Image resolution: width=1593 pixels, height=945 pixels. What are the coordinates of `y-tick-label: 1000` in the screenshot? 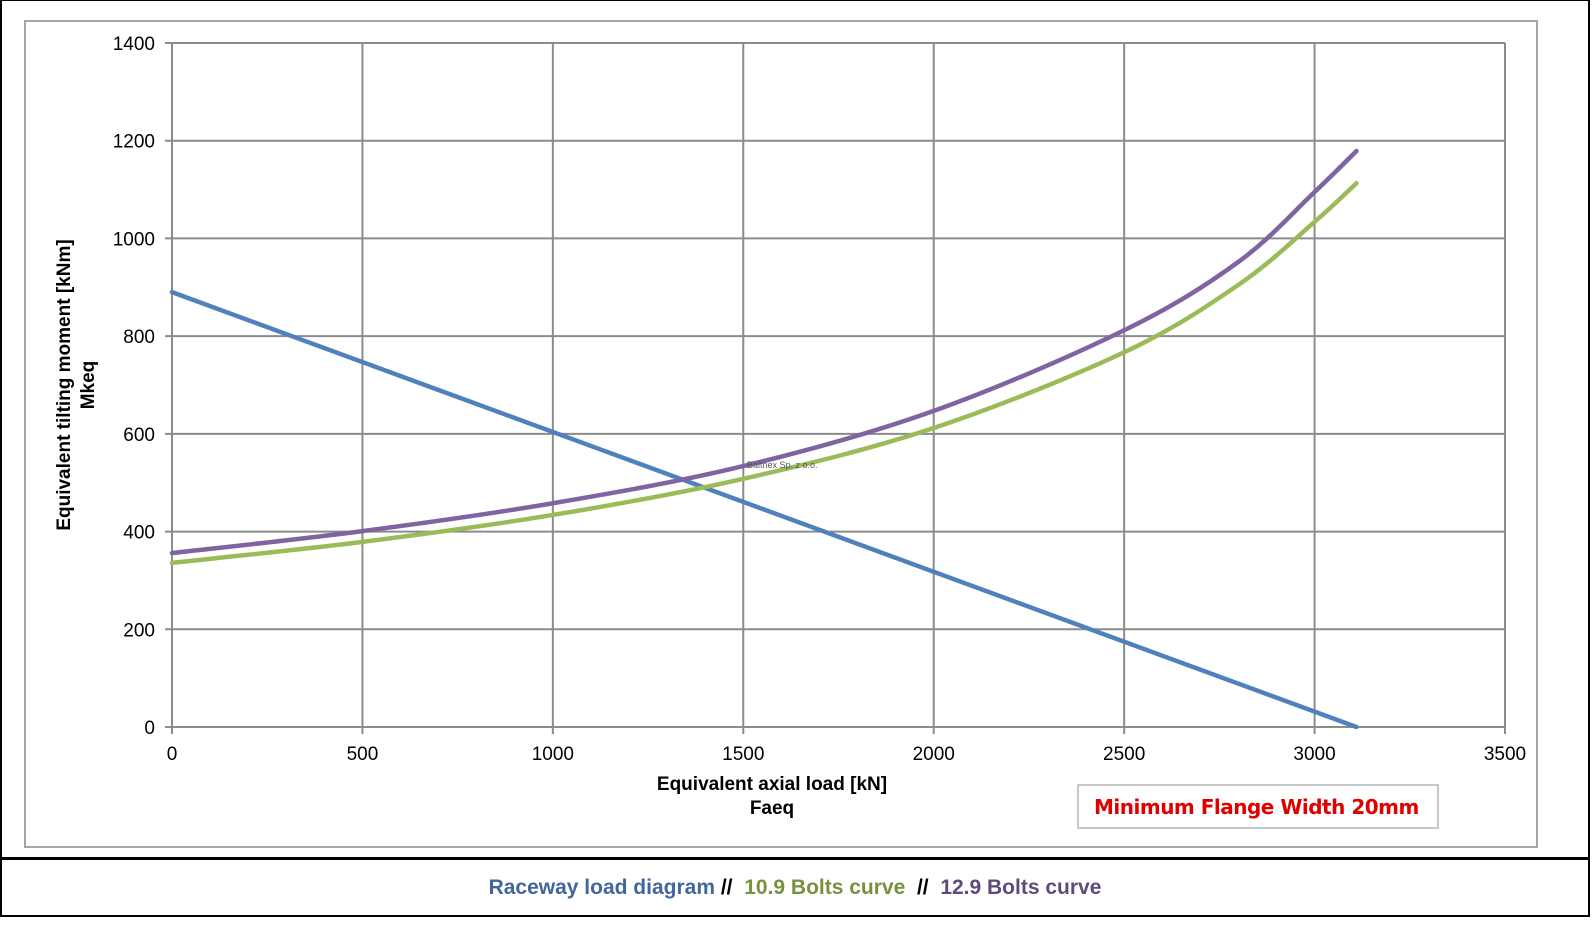 It's located at (134, 239).